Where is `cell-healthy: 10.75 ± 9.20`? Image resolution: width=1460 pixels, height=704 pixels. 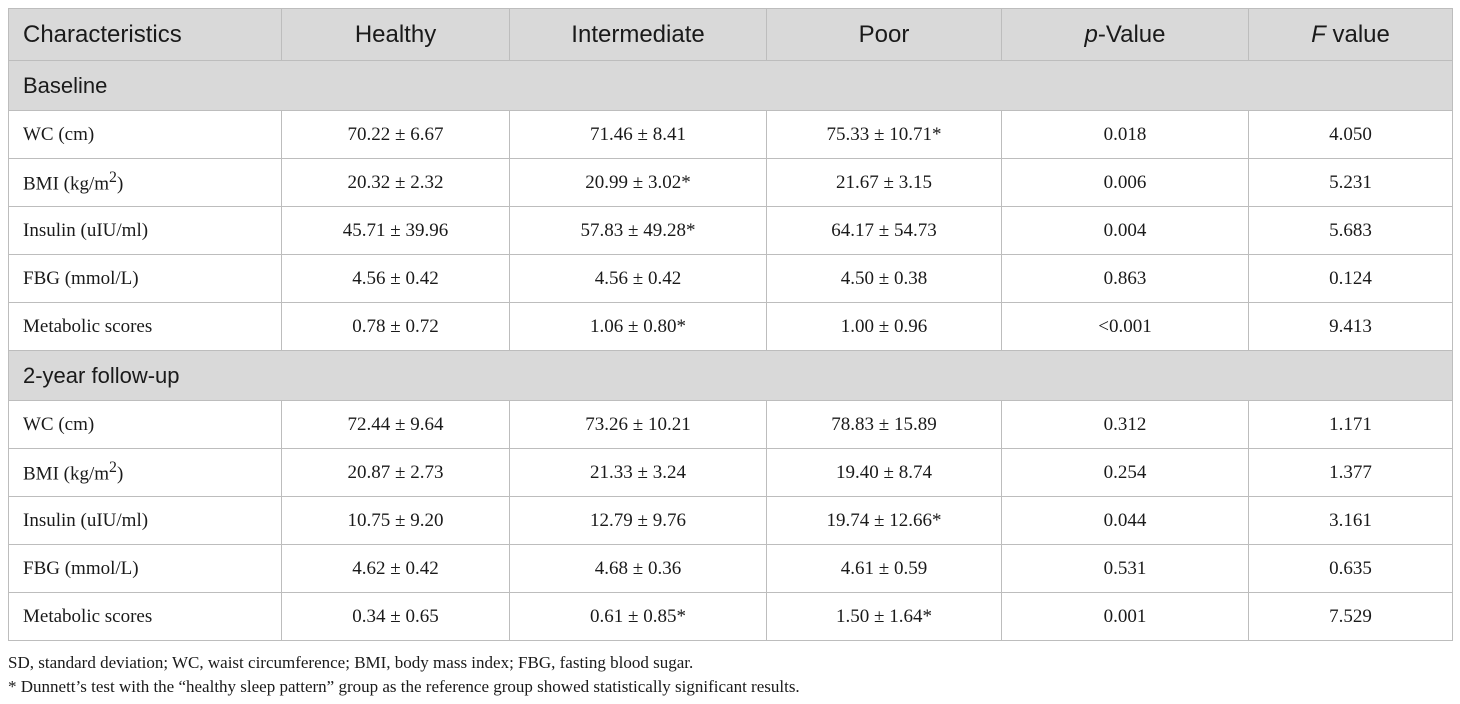
cell-healthy: 10.75 ± 9.20 is located at coordinates (395, 520).